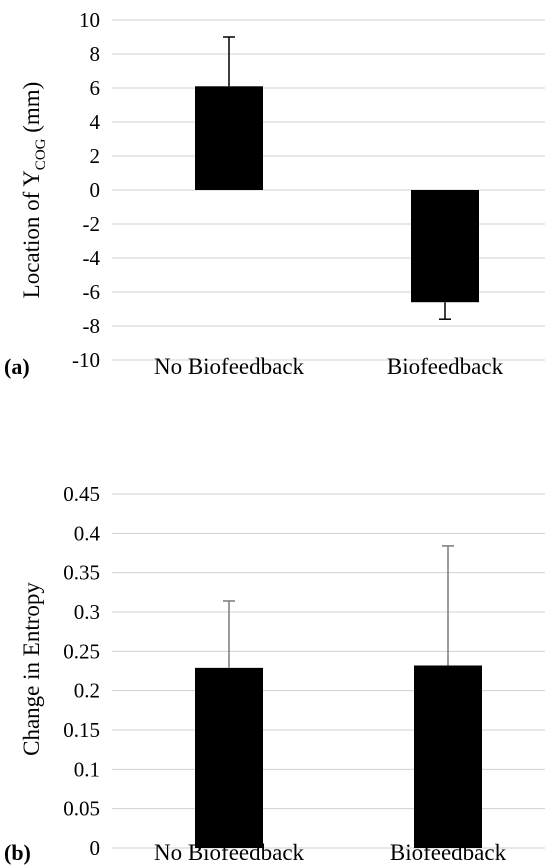 Image resolution: width=545 pixels, height=867 pixels. Describe the element at coordinates (81, 651) in the screenshot. I see `y-tick-label: 0.25` at that location.